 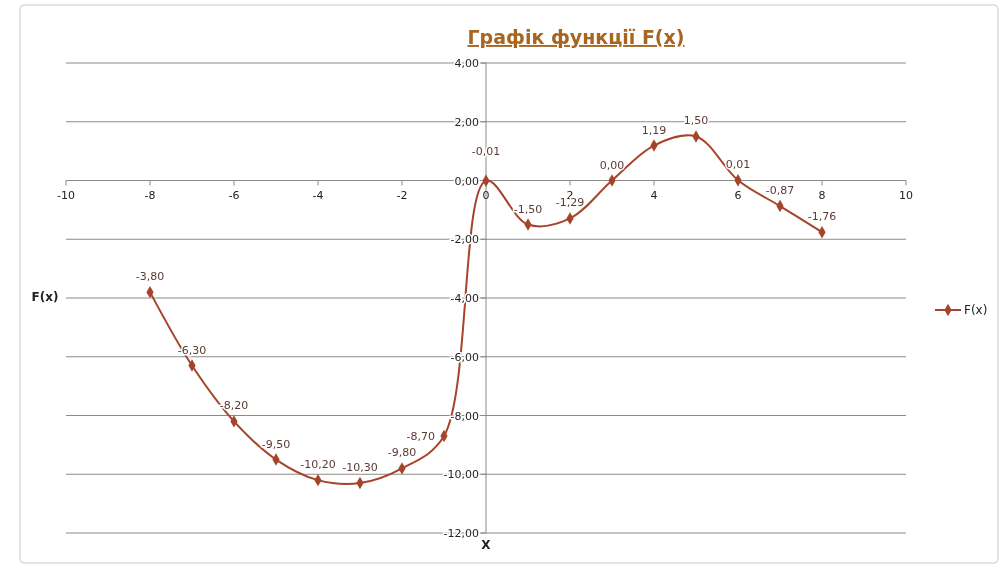 What do you see at coordinates (318, 195) in the screenshot?
I see `x-tick-label: -4` at bounding box center [318, 195].